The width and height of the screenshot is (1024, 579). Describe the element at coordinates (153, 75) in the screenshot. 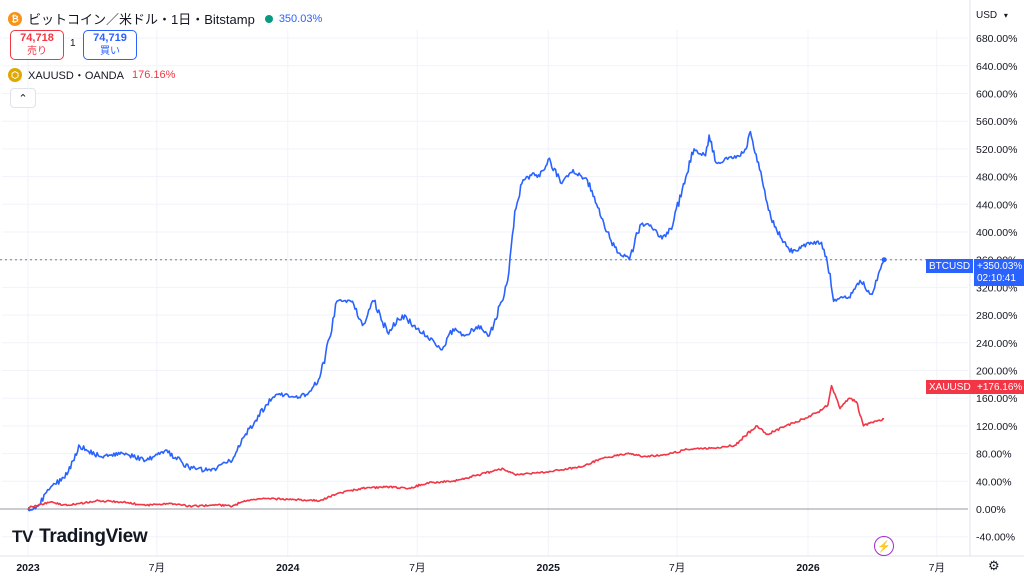

I see `compare-symbol-change: 176.16%` at that location.